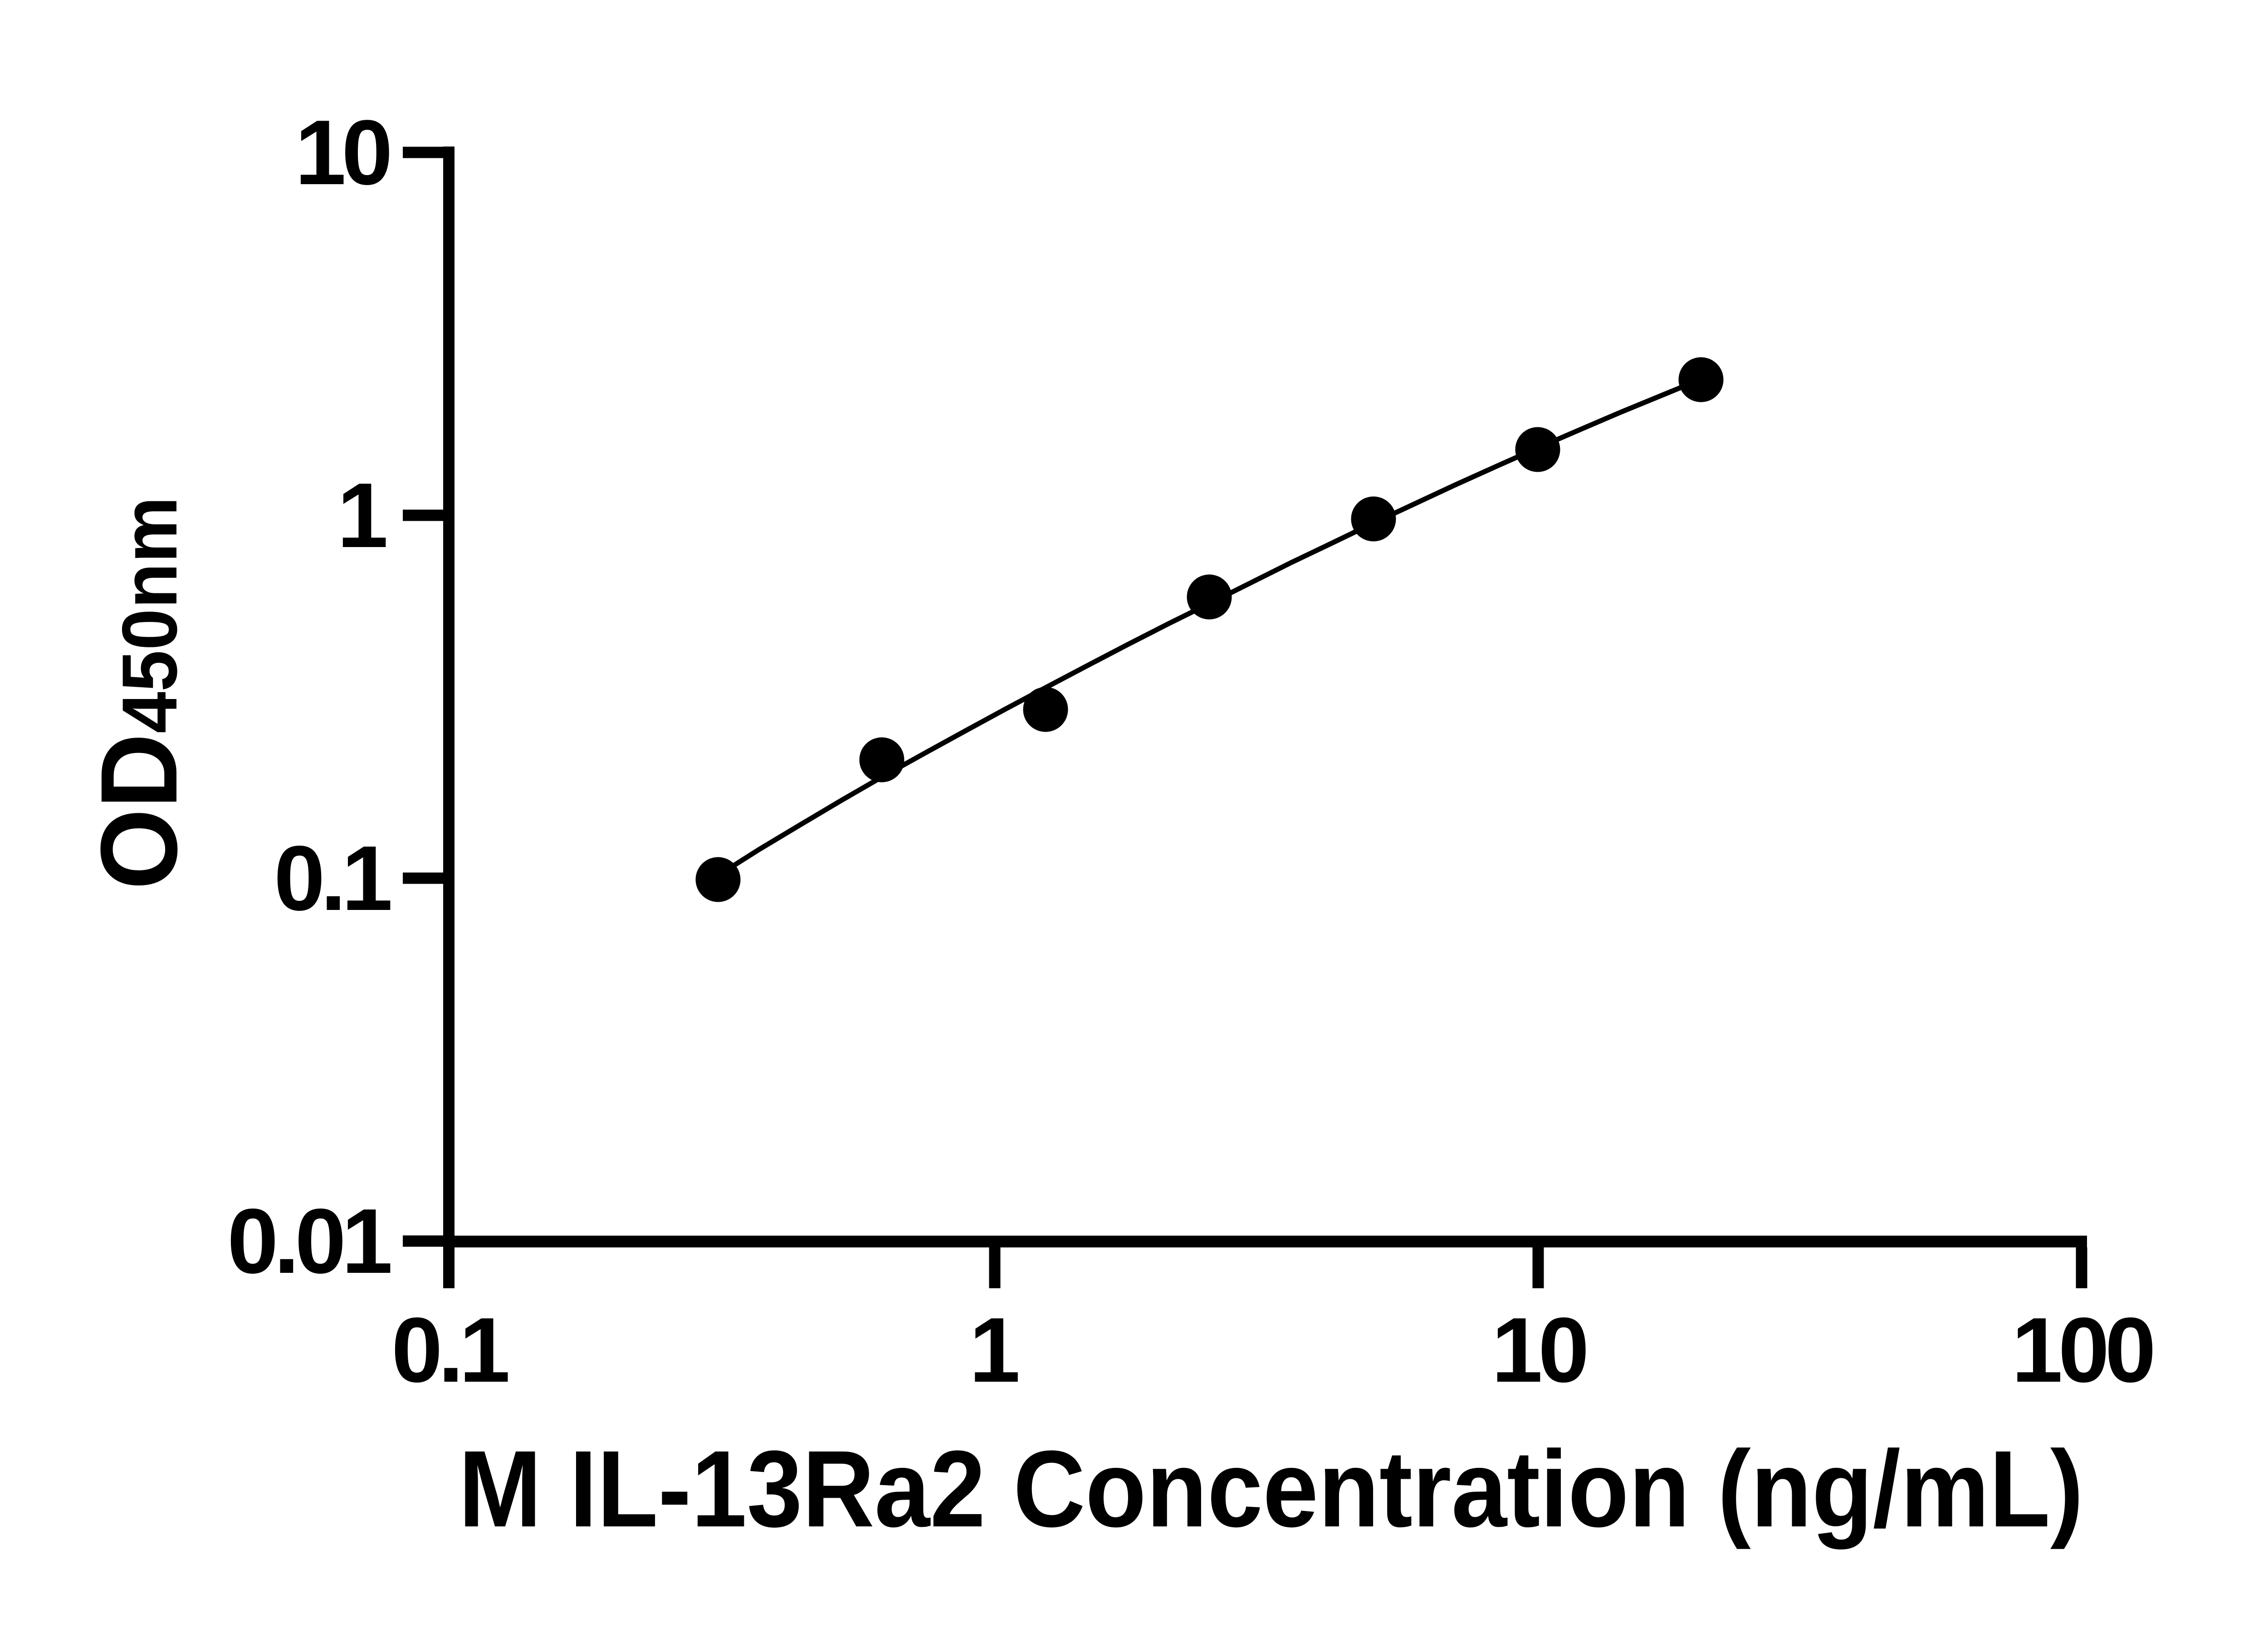 This screenshot has width=2268, height=1633. What do you see at coordinates (309, 1241) in the screenshot?
I see `svg-text: 0.01` at bounding box center [309, 1241].